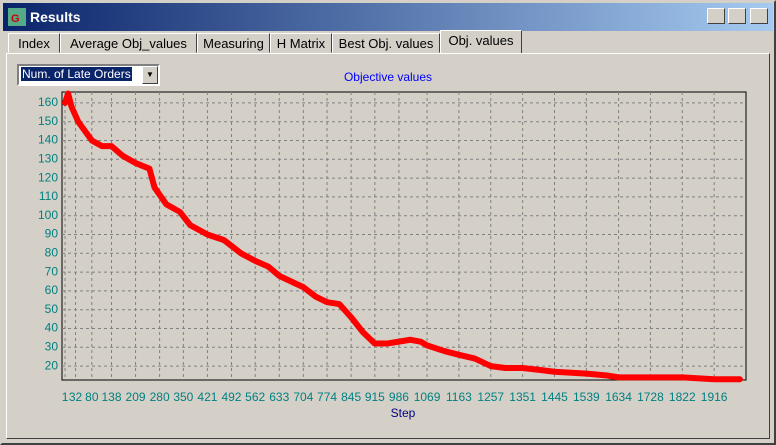 This screenshot has width=776, height=445. I want to click on y-tick-label: 40, so click(52, 328).